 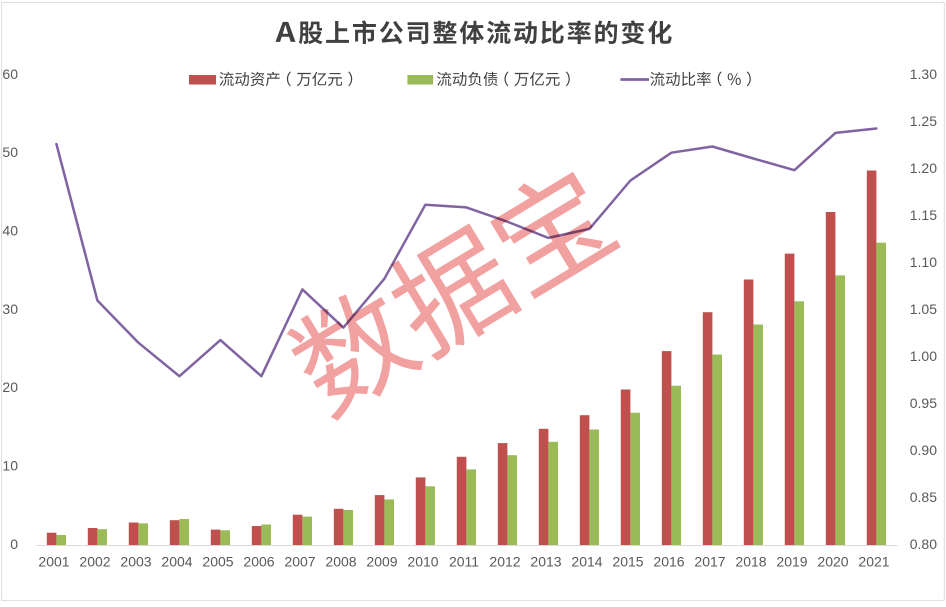 What do you see at coordinates (586, 562) in the screenshot?
I see `svg-text: 2014` at bounding box center [586, 562].